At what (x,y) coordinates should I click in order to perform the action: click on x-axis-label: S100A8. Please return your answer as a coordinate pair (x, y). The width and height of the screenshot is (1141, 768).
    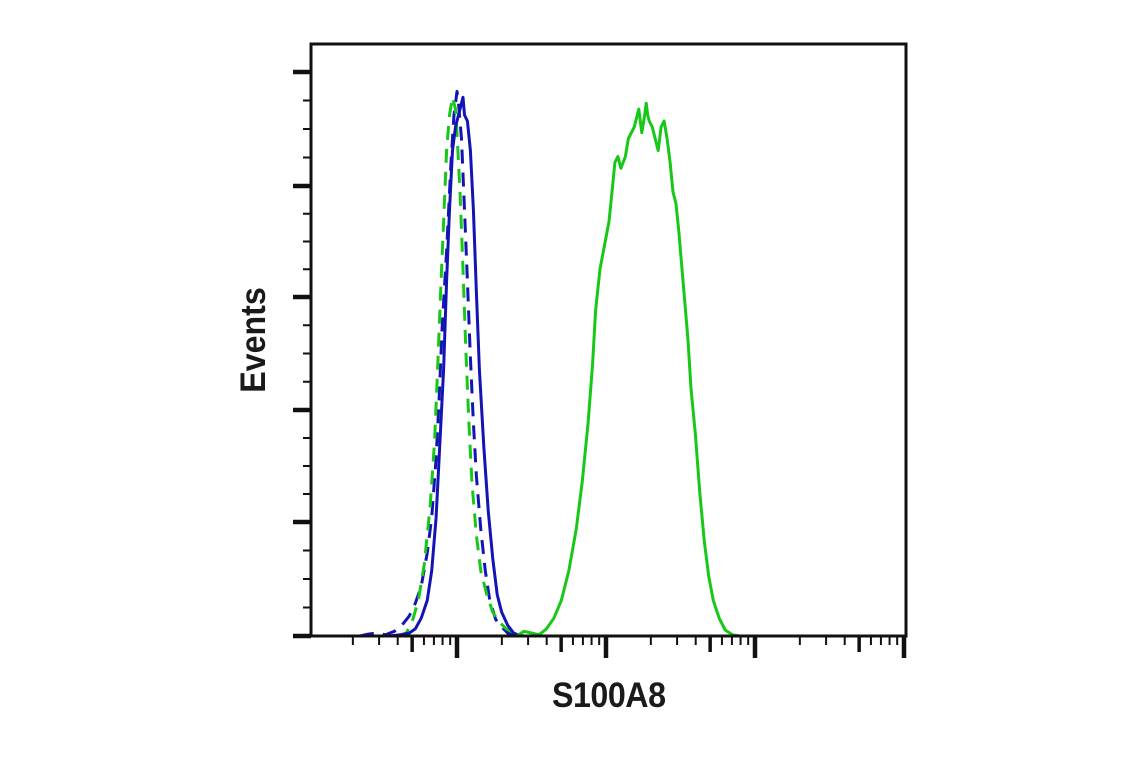
    Looking at the image, I should click on (608, 695).